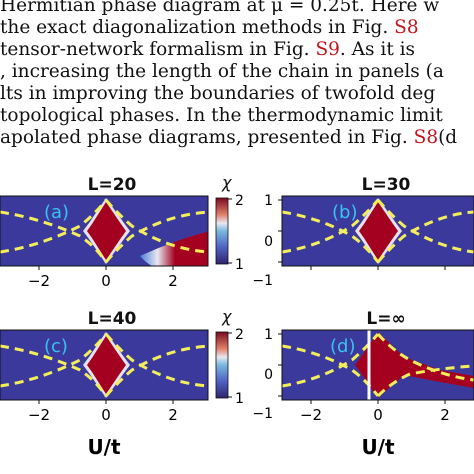 The height and width of the screenshot is (474, 474). What do you see at coordinates (385, 319) in the screenshot?
I see `panel-title: L=∞` at bounding box center [385, 319].